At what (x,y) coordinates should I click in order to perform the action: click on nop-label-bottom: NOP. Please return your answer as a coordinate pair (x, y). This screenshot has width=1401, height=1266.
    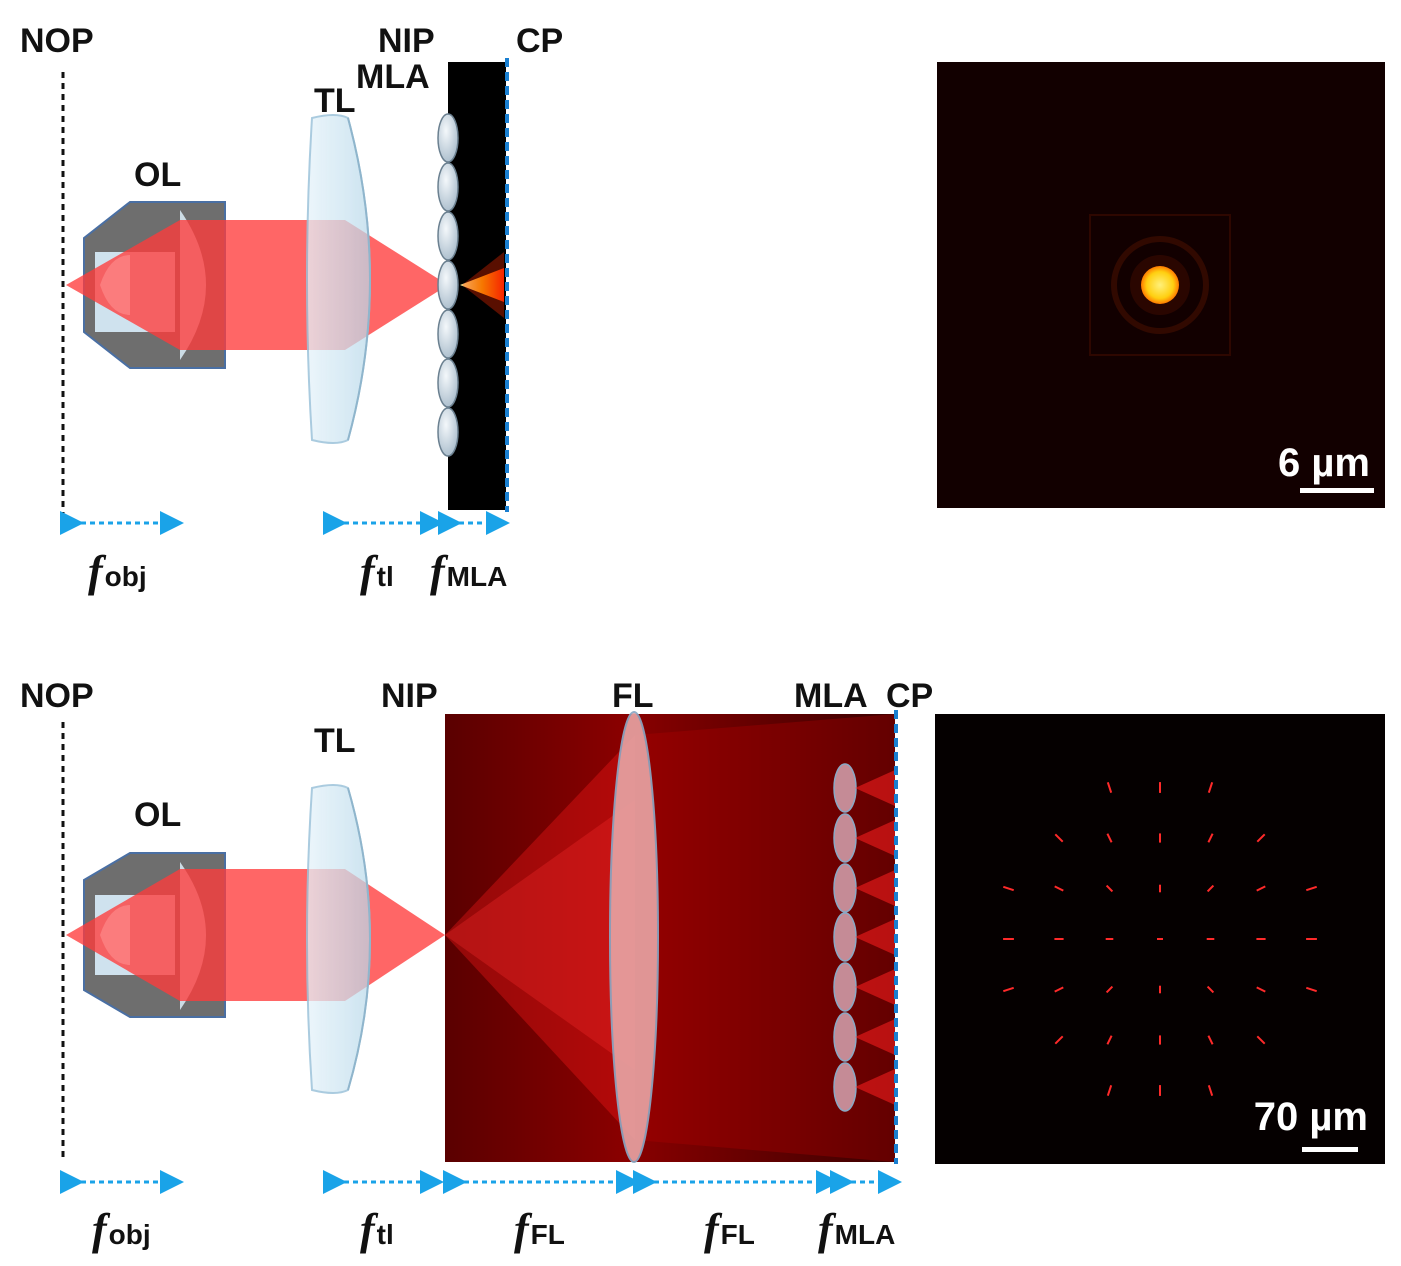
    Looking at the image, I should click on (57, 696).